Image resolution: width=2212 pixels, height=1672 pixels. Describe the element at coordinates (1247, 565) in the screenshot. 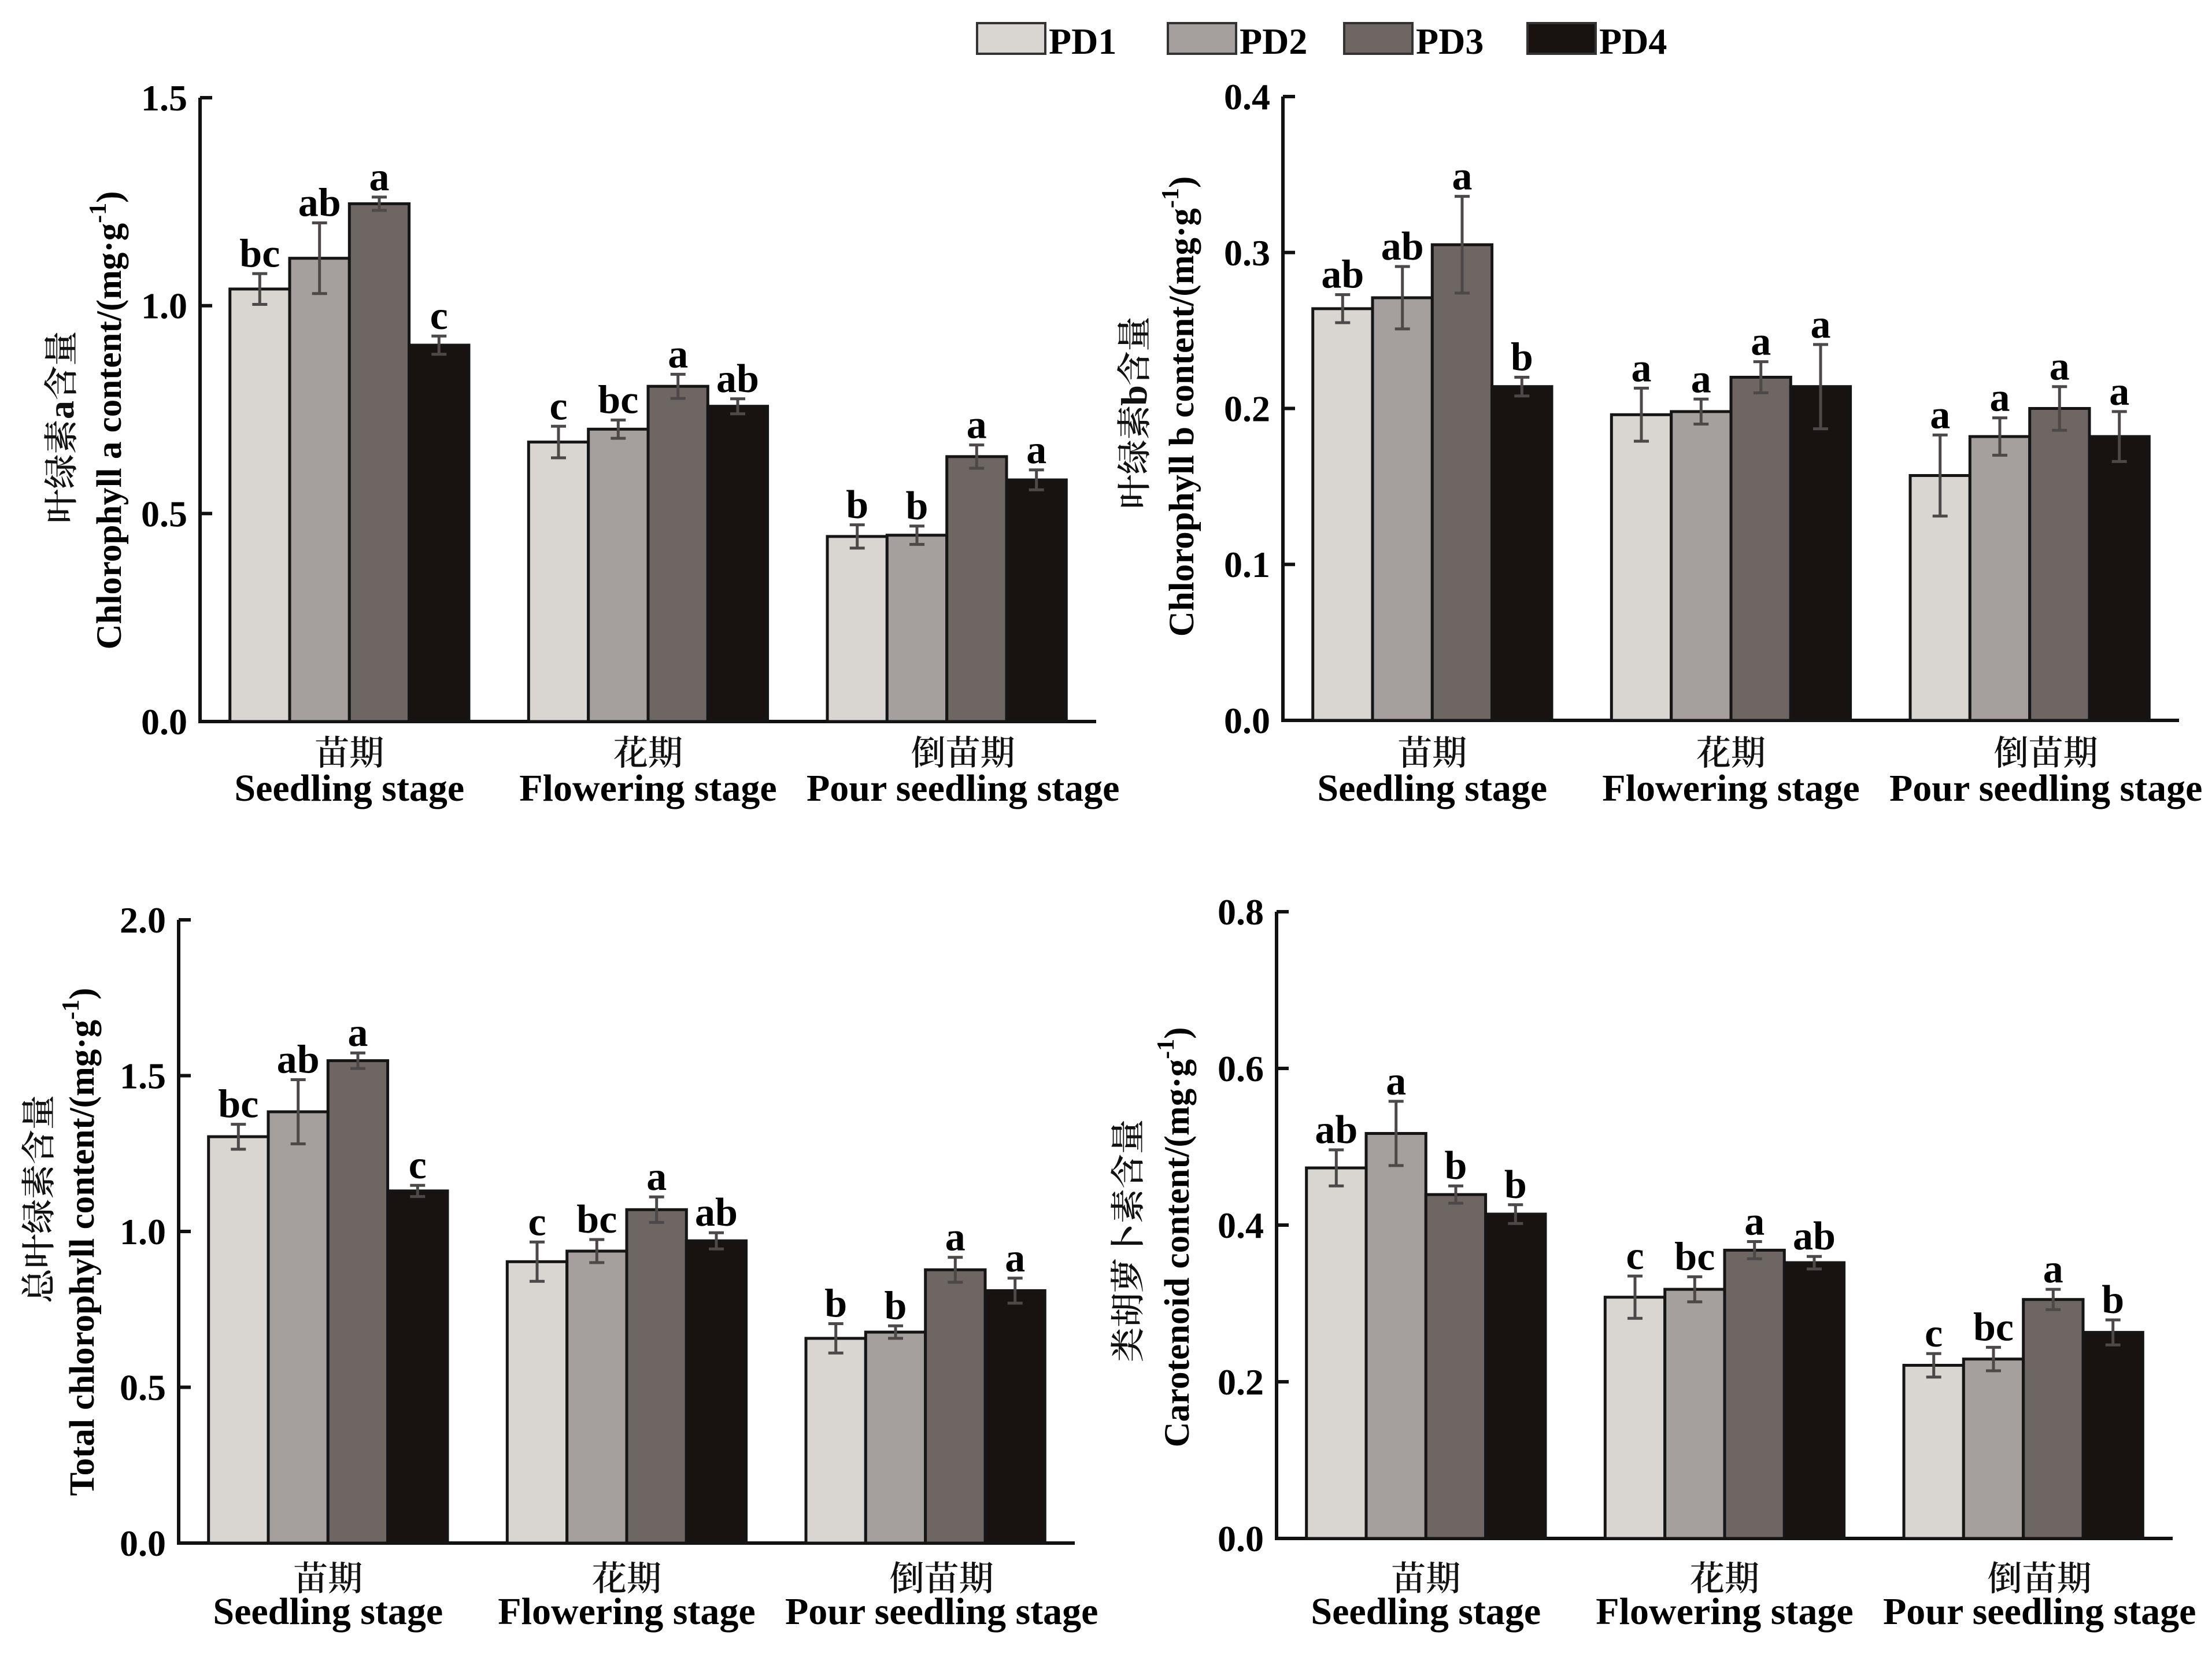

I see `svg-text: 0.1` at that location.